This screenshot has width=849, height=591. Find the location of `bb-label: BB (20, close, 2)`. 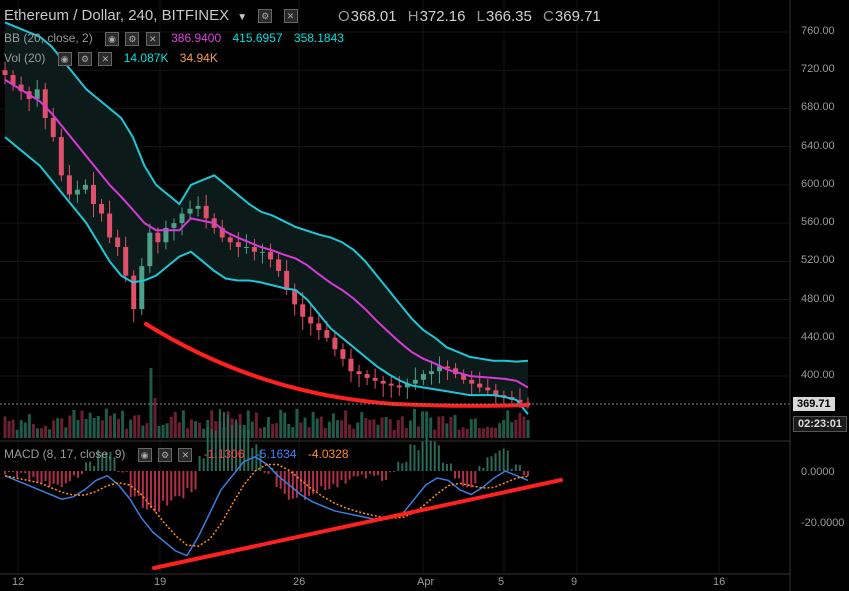

bb-label: BB (20, close, 2) is located at coordinates (48, 38).